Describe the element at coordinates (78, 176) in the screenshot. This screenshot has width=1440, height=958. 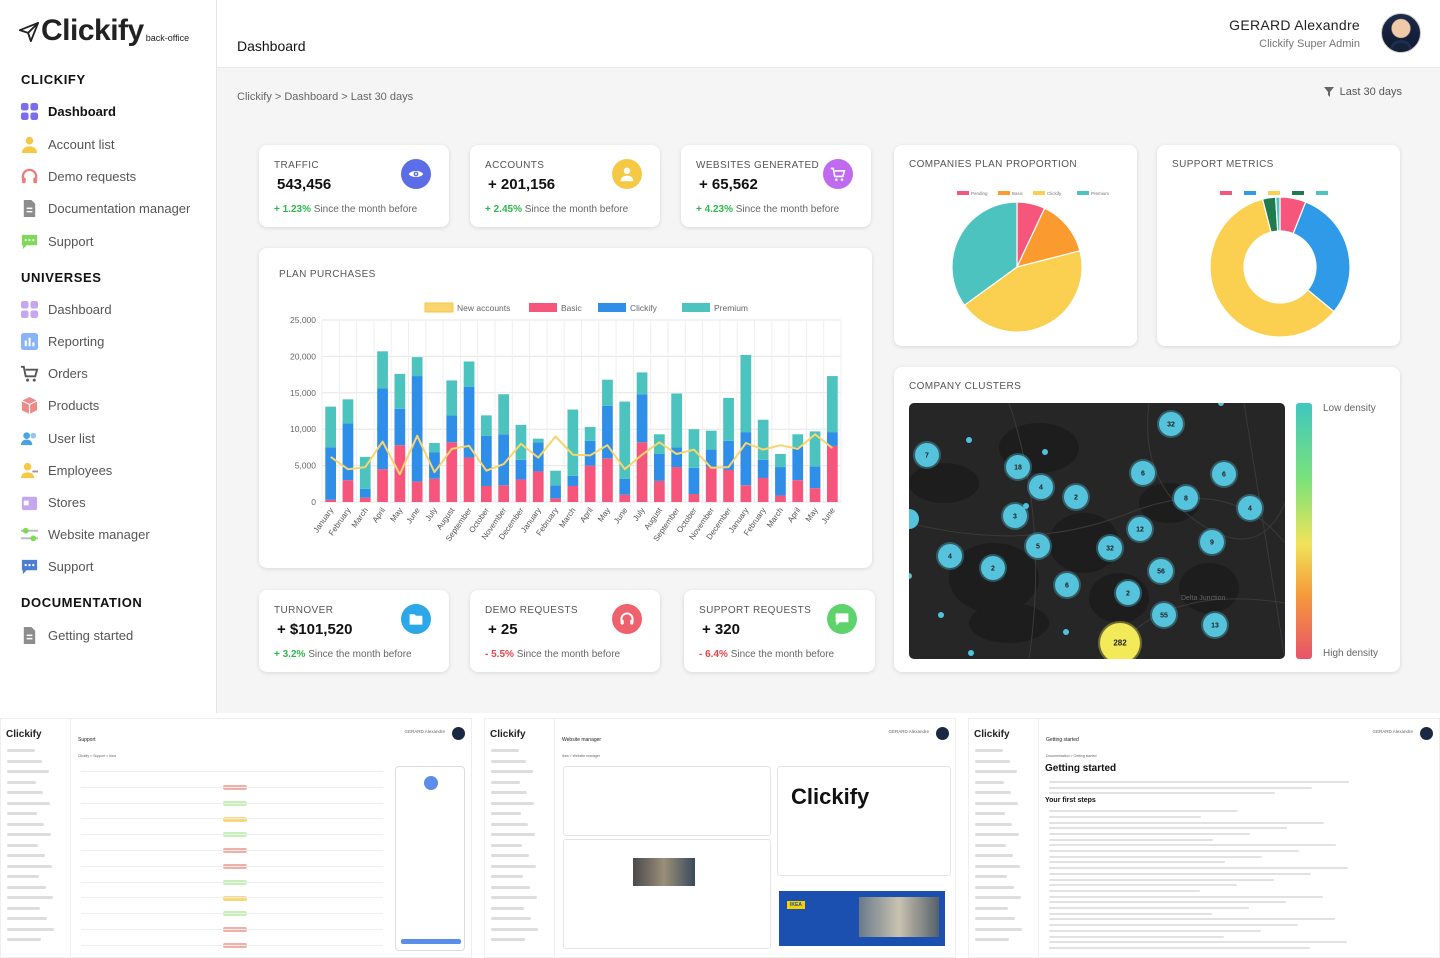
I see `sidebar-item-demo-requests: Demo requests` at that location.